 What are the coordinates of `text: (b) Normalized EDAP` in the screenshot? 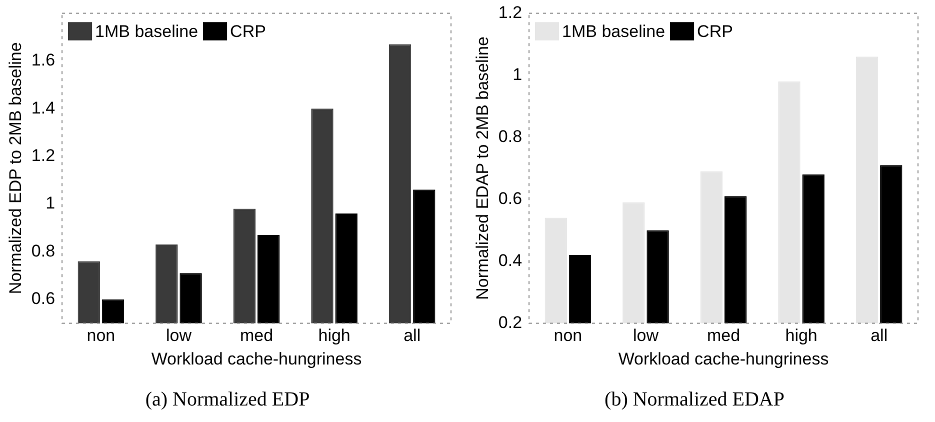 It's located at (694, 399).